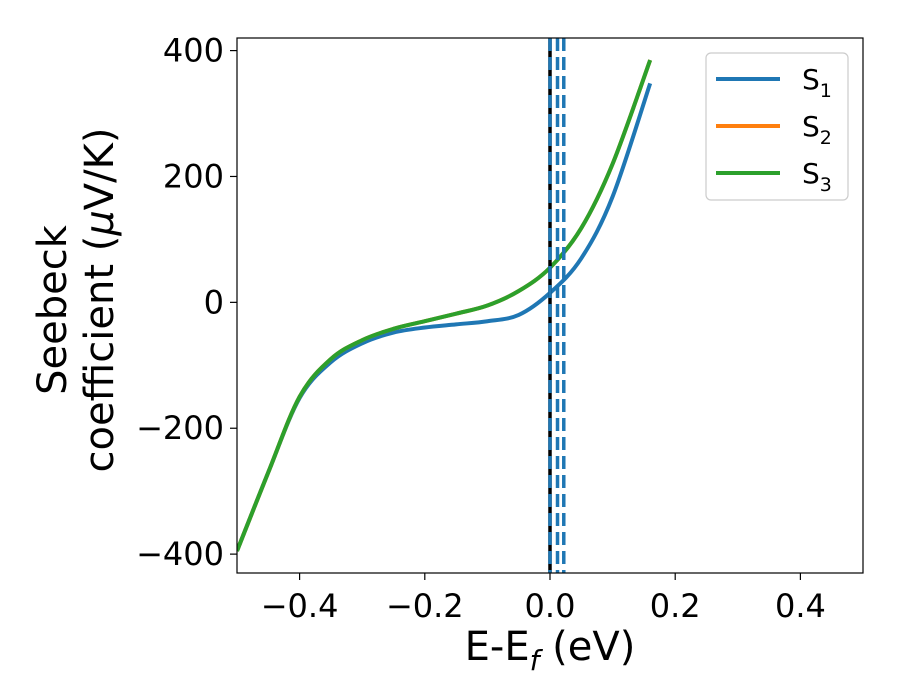 This screenshot has width=900, height=700. I want to click on y-axis-label-suffix: V/K), so click(100, 169).